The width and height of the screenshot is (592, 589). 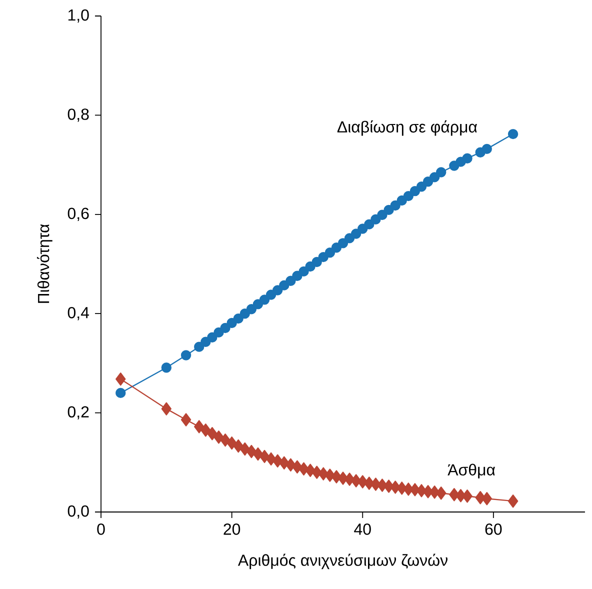 I want to click on y-tick-label: 0,0, so click(x=78, y=512).